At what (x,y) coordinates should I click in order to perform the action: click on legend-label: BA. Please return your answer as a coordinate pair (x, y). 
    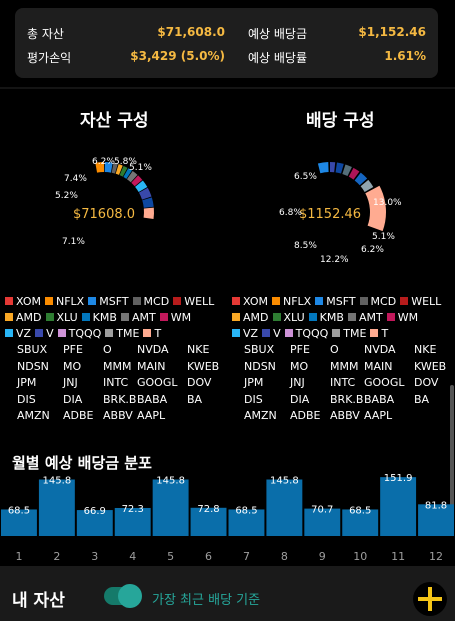
    Looking at the image, I should click on (422, 399).